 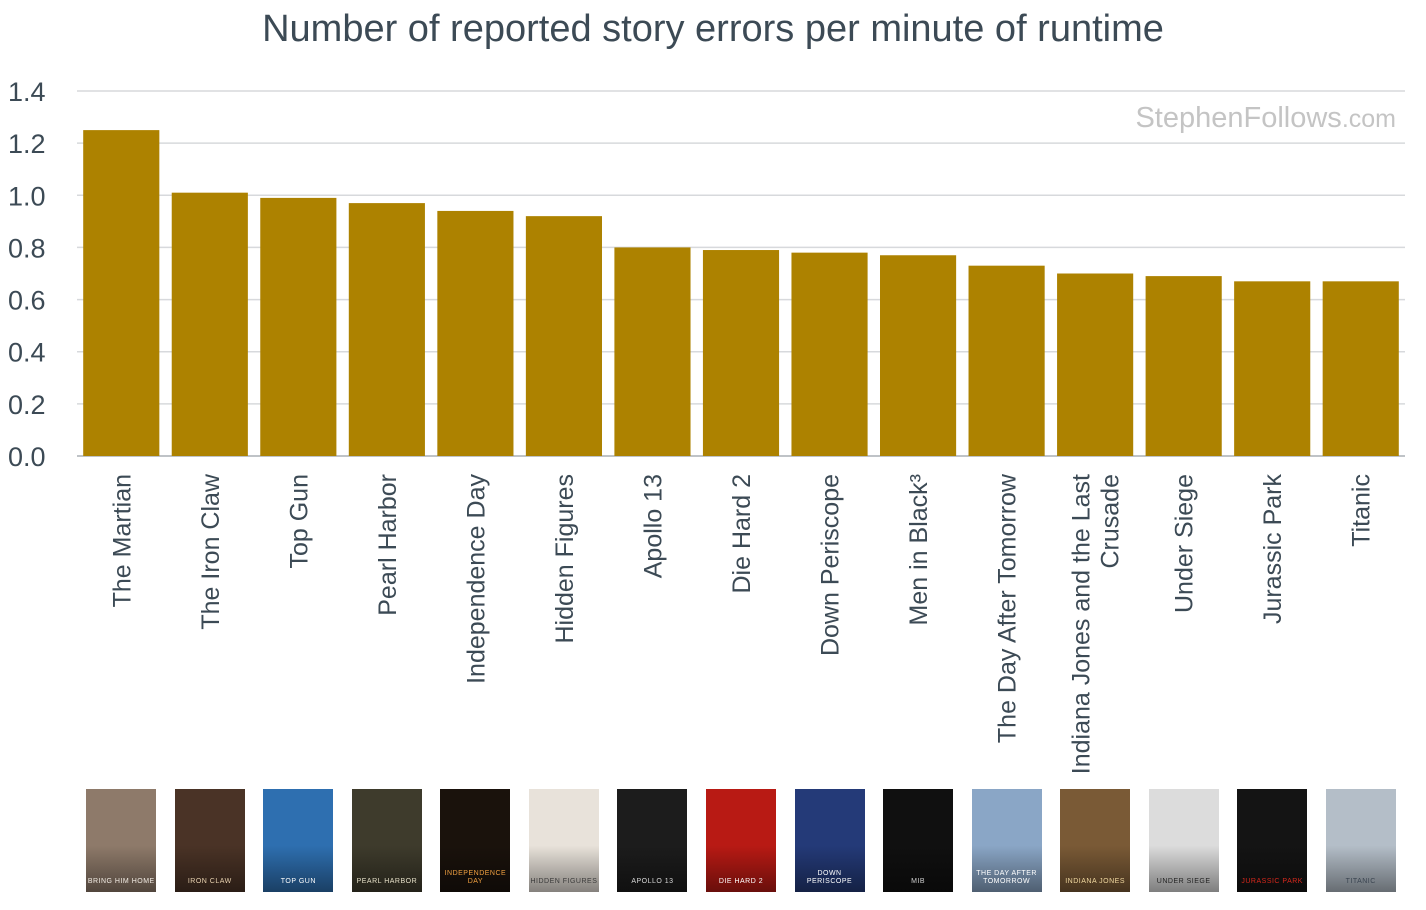 What do you see at coordinates (209, 840) in the screenshot?
I see `the-iron-claw-poster-icon: IRON CLAW` at bounding box center [209, 840].